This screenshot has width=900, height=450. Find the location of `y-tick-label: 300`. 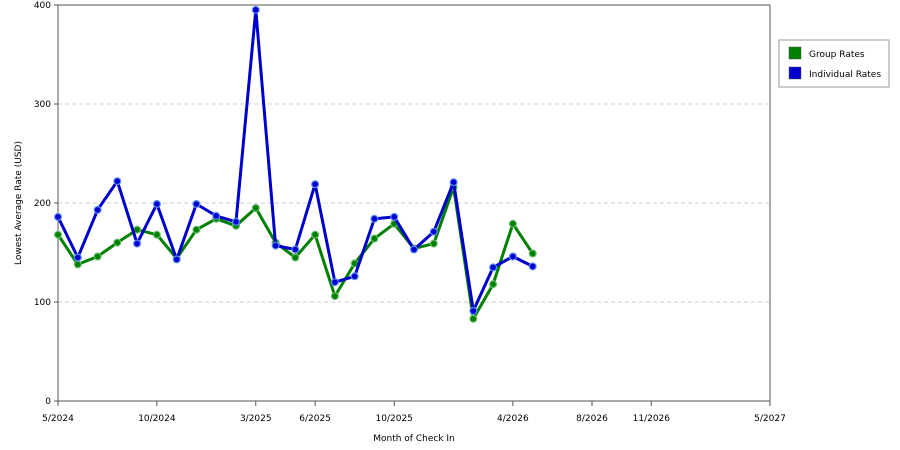

y-tick-label: 300 is located at coordinates (42, 105).